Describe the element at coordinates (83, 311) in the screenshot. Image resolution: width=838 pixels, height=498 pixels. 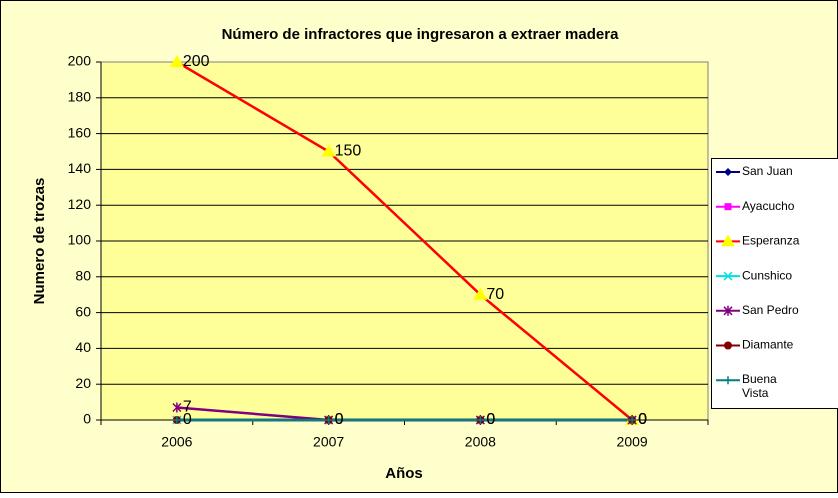
I see `y-tick-label: 60` at that location.